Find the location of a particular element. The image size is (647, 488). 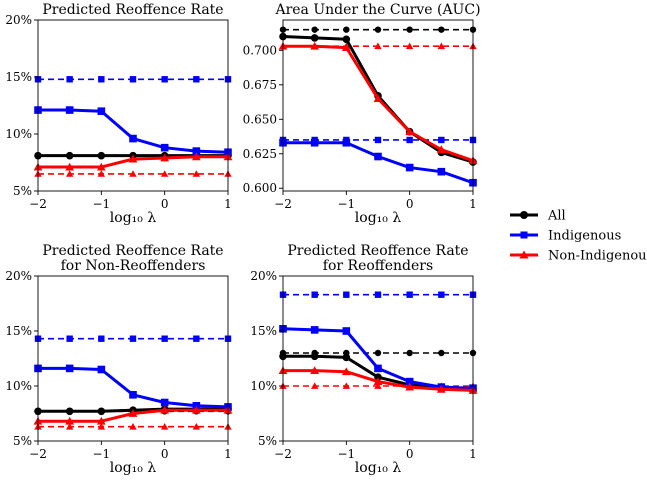

legend-entry-indigenous: Indigenous is located at coordinates (565, 236).